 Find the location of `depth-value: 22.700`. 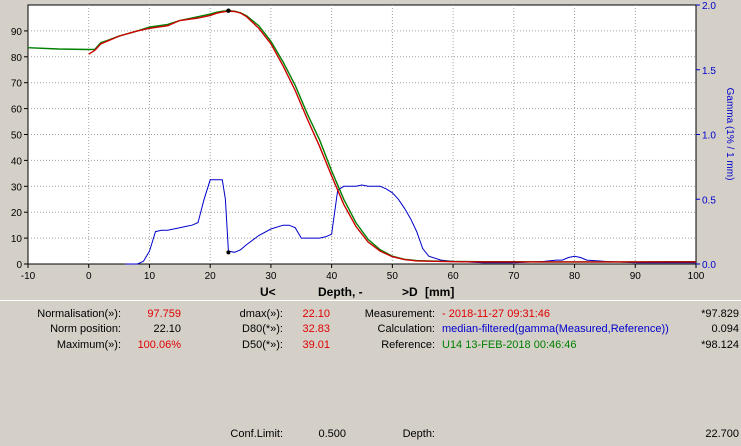

depth-value: 22.700 is located at coordinates (722, 434).